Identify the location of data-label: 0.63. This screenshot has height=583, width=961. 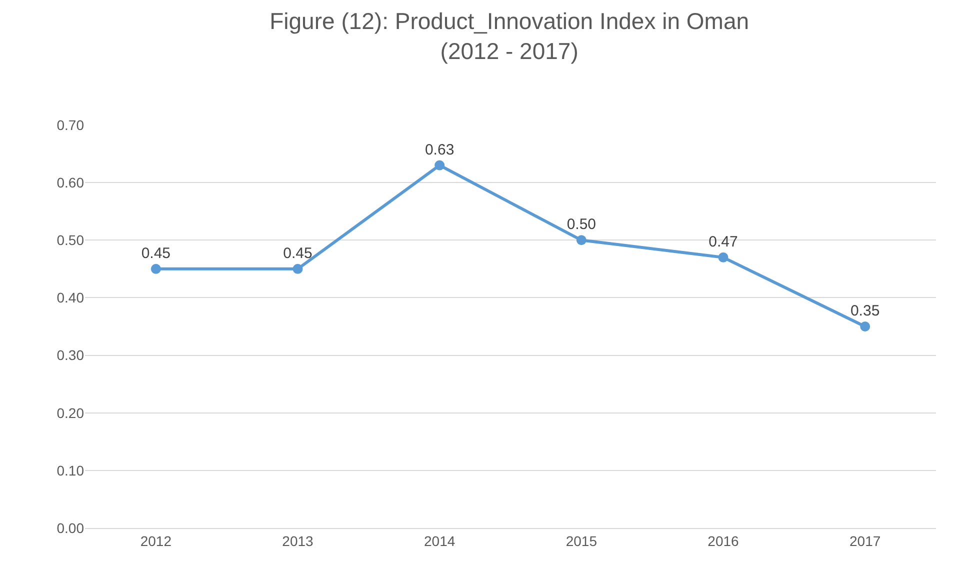
(439, 149).